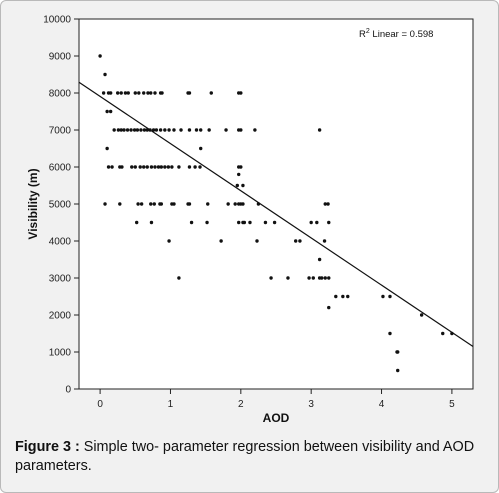 The height and width of the screenshot is (493, 499). I want to click on y-tick-label: 6000, so click(60, 168).